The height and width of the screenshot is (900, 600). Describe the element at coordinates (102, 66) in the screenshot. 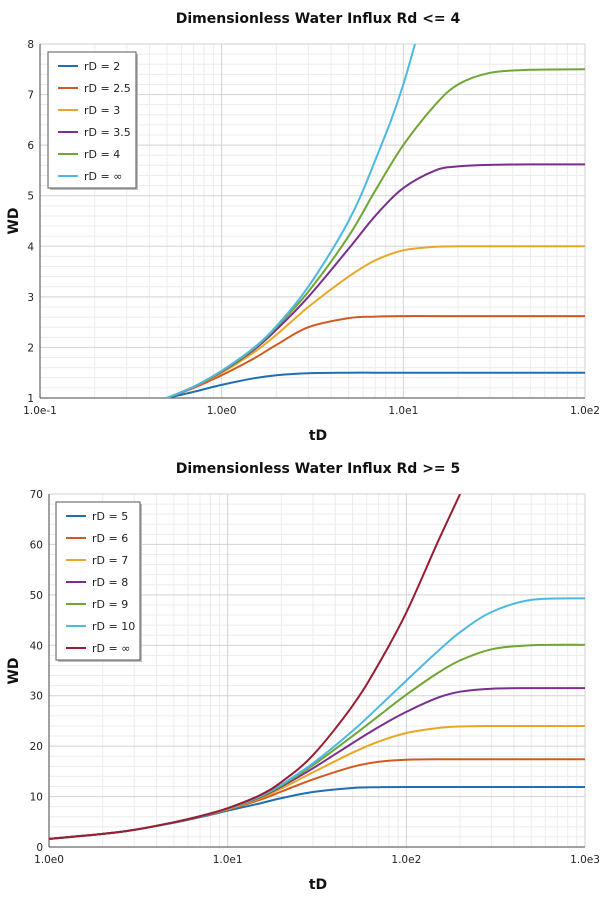

I see `chart-1-legend-label: rD = 2` at that location.